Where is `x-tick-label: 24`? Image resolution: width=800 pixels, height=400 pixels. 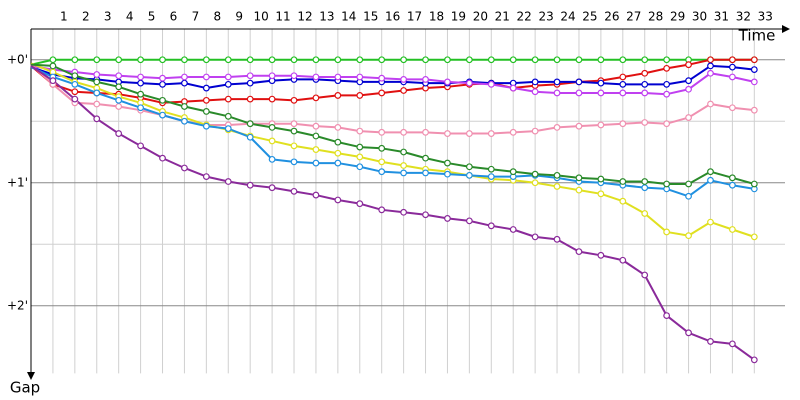 x-tick-label: 24 is located at coordinates (567, 17).